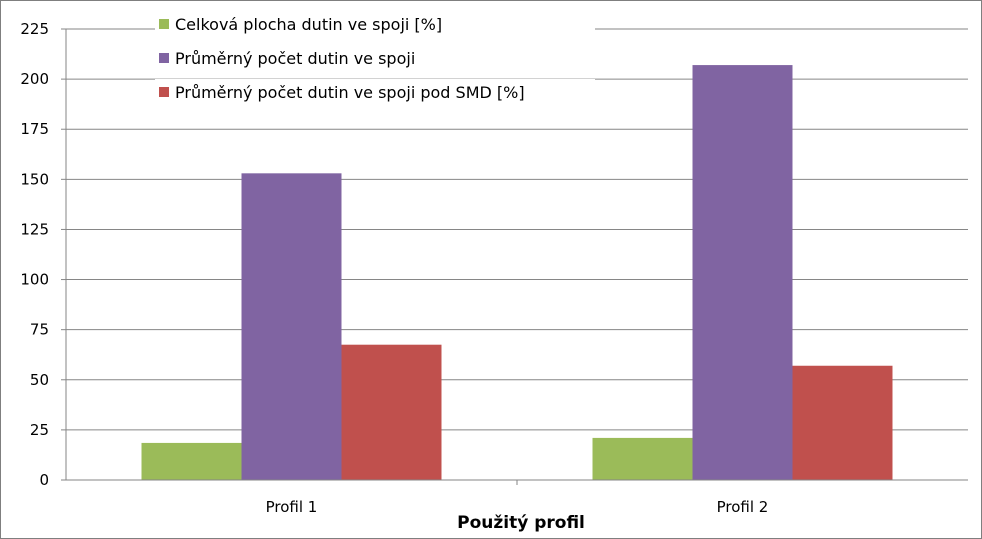 The width and height of the screenshot is (982, 539). I want to click on x-tick-label: Profil 1, so click(292, 507).